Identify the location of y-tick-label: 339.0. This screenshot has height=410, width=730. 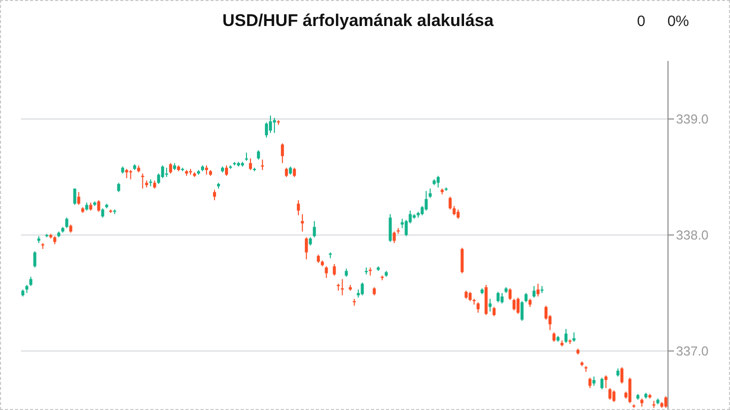
(692, 119).